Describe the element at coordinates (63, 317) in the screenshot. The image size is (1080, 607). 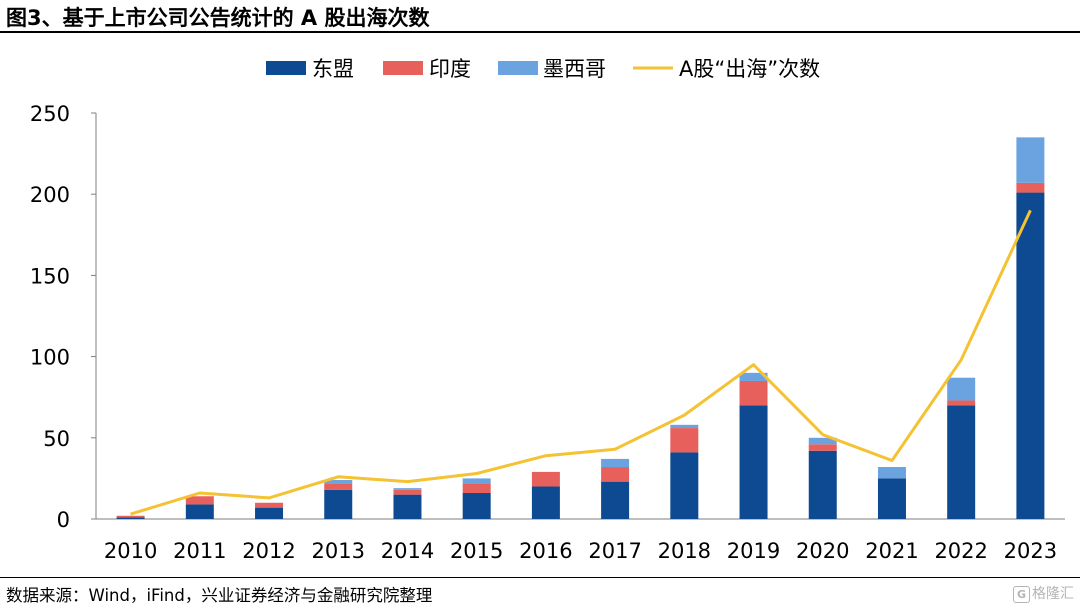
I see `y-tick-labels: 0 50 100 150 200 250` at that location.